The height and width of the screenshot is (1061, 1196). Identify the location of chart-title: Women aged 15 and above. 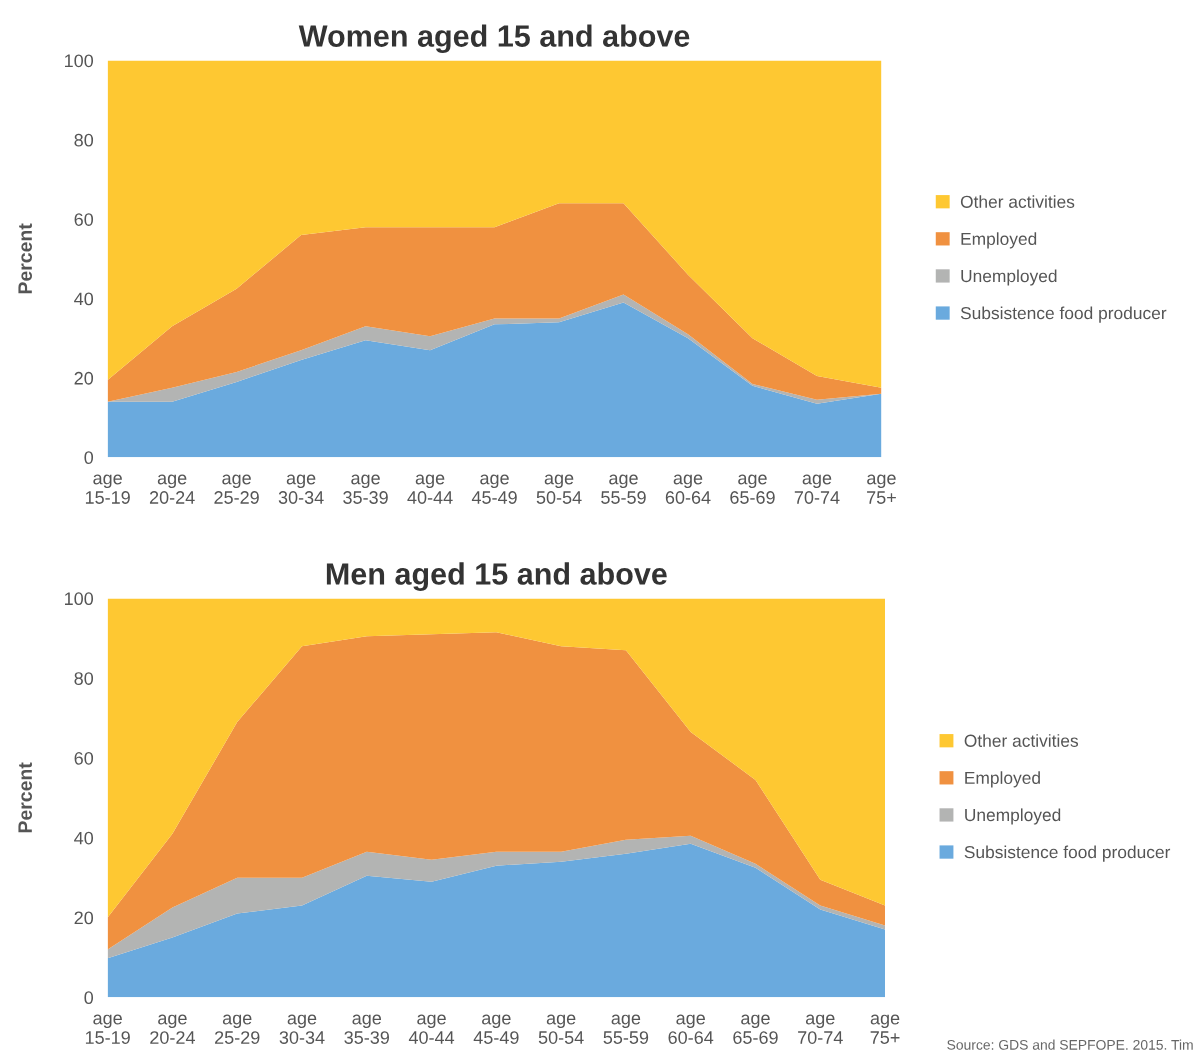
(494, 39).